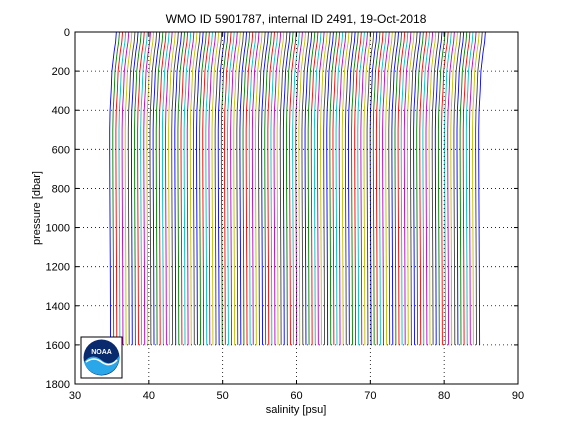 The width and height of the screenshot is (576, 432). Describe the element at coordinates (75, 396) in the screenshot. I see `x-tick-label: 30` at that location.